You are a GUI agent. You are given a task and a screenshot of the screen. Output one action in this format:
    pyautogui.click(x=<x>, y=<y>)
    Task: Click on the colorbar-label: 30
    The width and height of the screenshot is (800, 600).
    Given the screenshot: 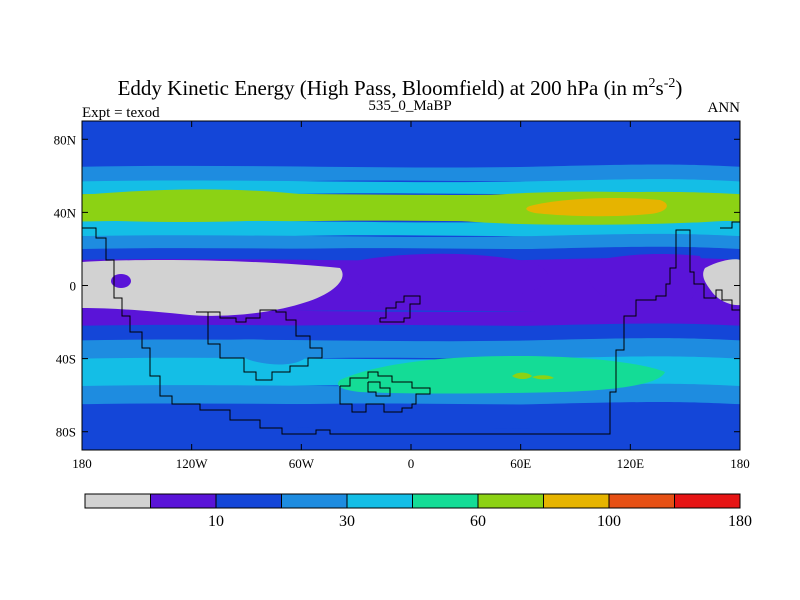 What is the action you would take?
    pyautogui.click(x=347, y=521)
    